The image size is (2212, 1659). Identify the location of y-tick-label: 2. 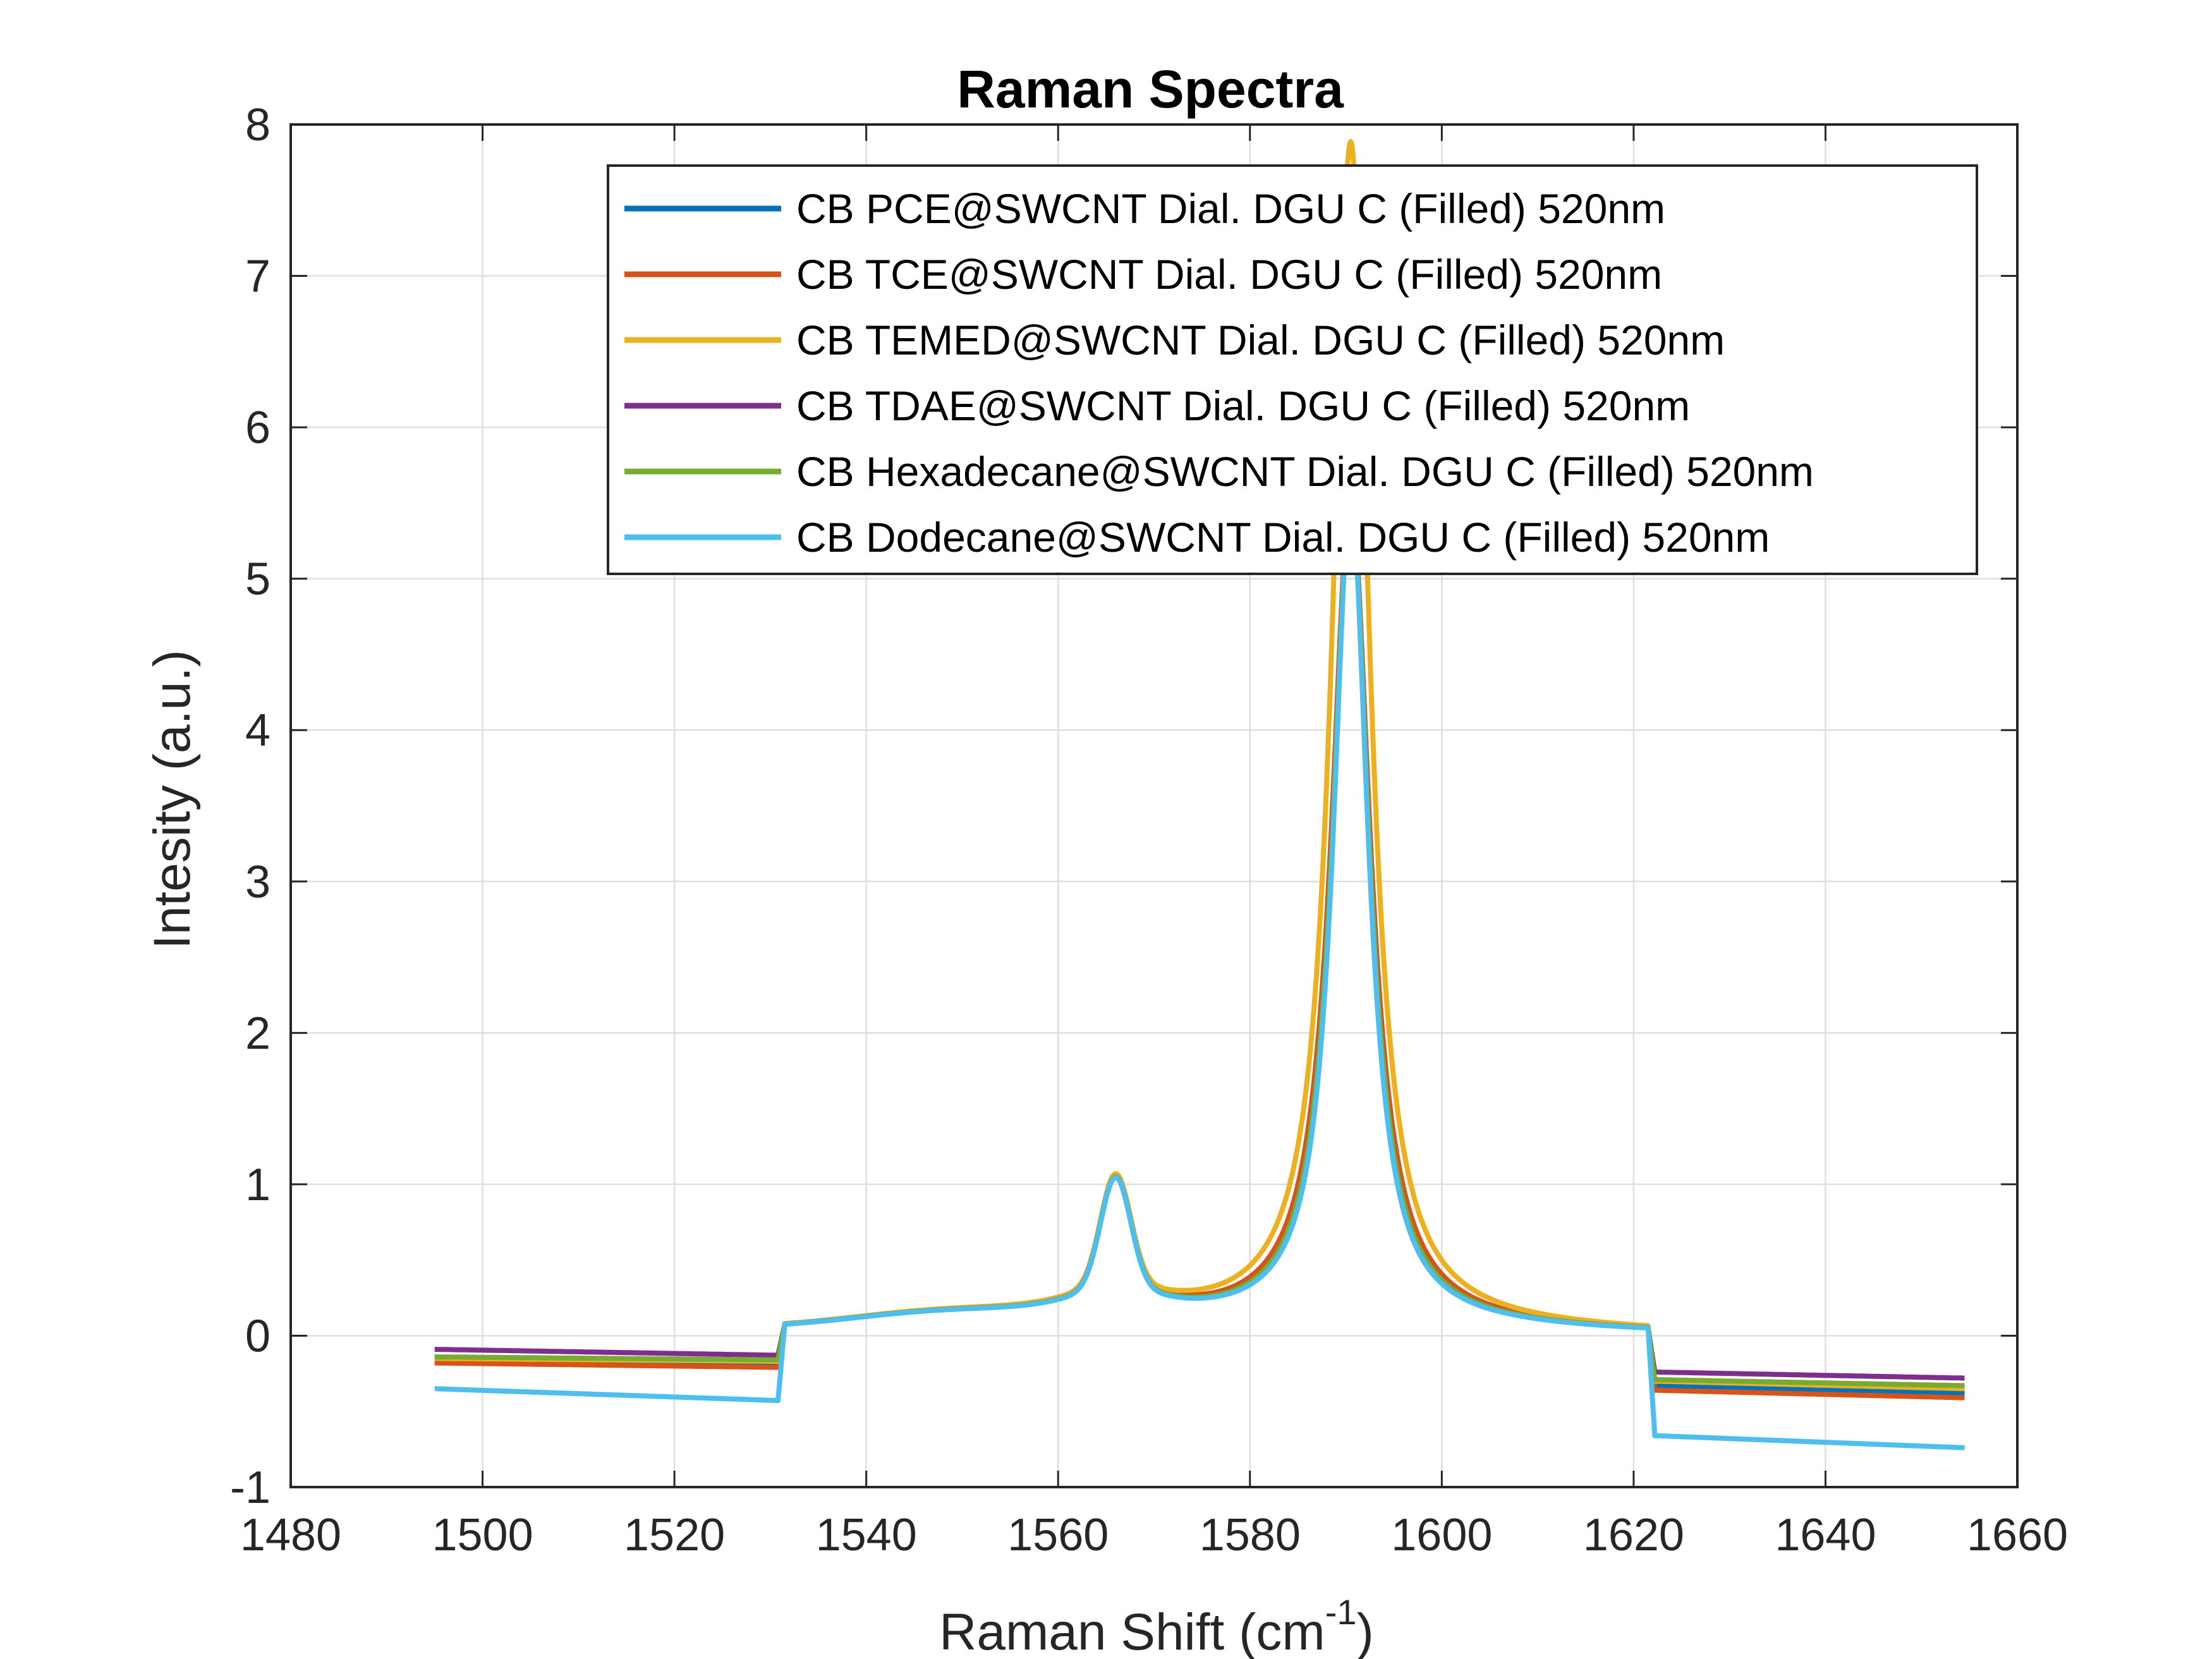
(257, 1033).